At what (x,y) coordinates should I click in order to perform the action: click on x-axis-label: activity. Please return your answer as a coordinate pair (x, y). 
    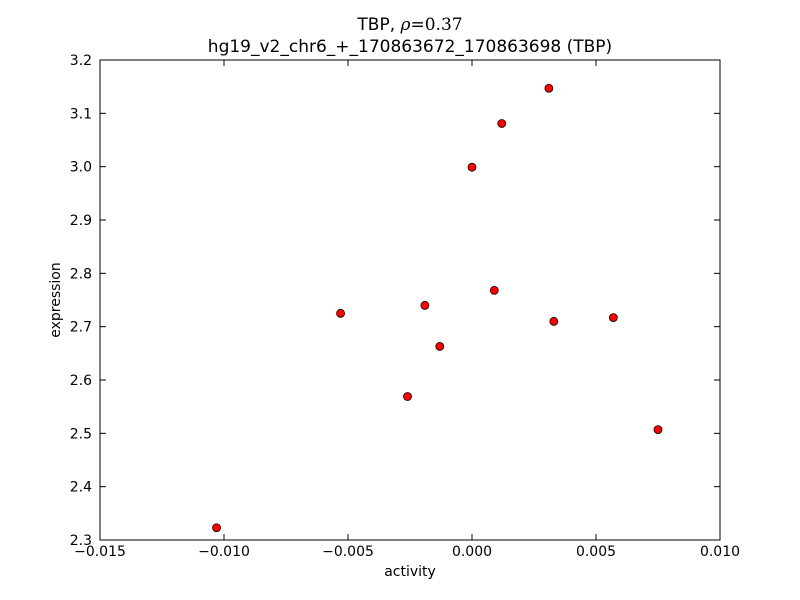
    Looking at the image, I should click on (410, 572).